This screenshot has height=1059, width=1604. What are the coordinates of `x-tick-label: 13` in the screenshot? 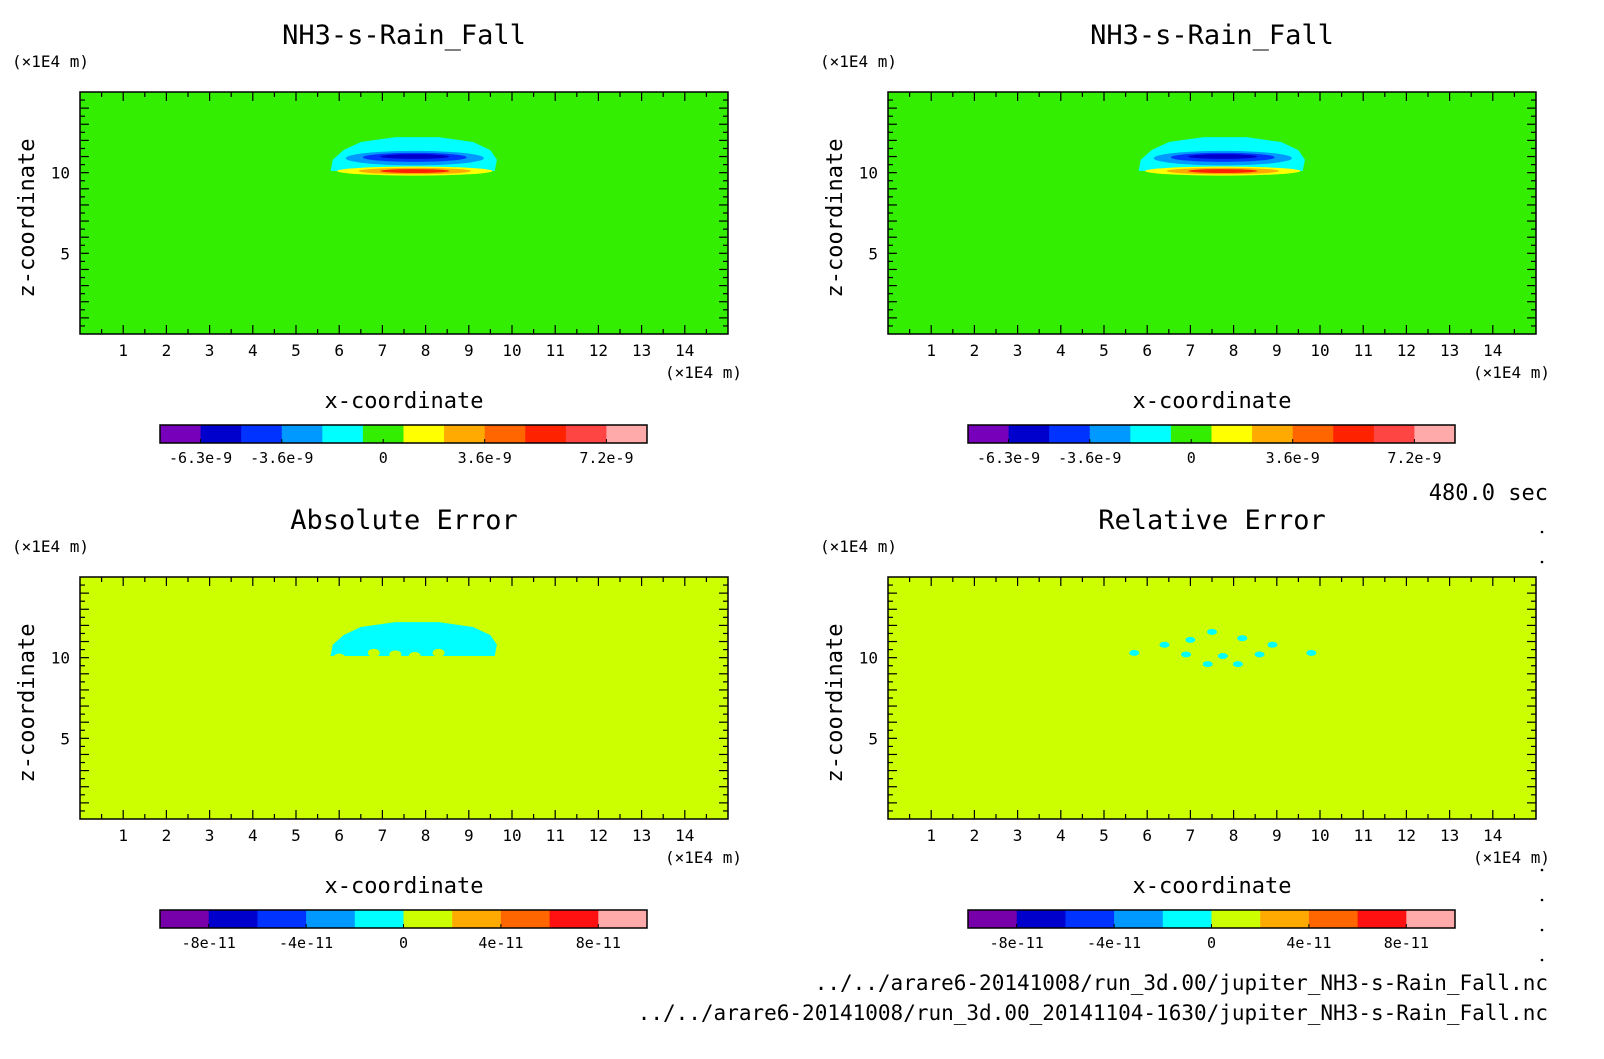 It's located at (641, 350).